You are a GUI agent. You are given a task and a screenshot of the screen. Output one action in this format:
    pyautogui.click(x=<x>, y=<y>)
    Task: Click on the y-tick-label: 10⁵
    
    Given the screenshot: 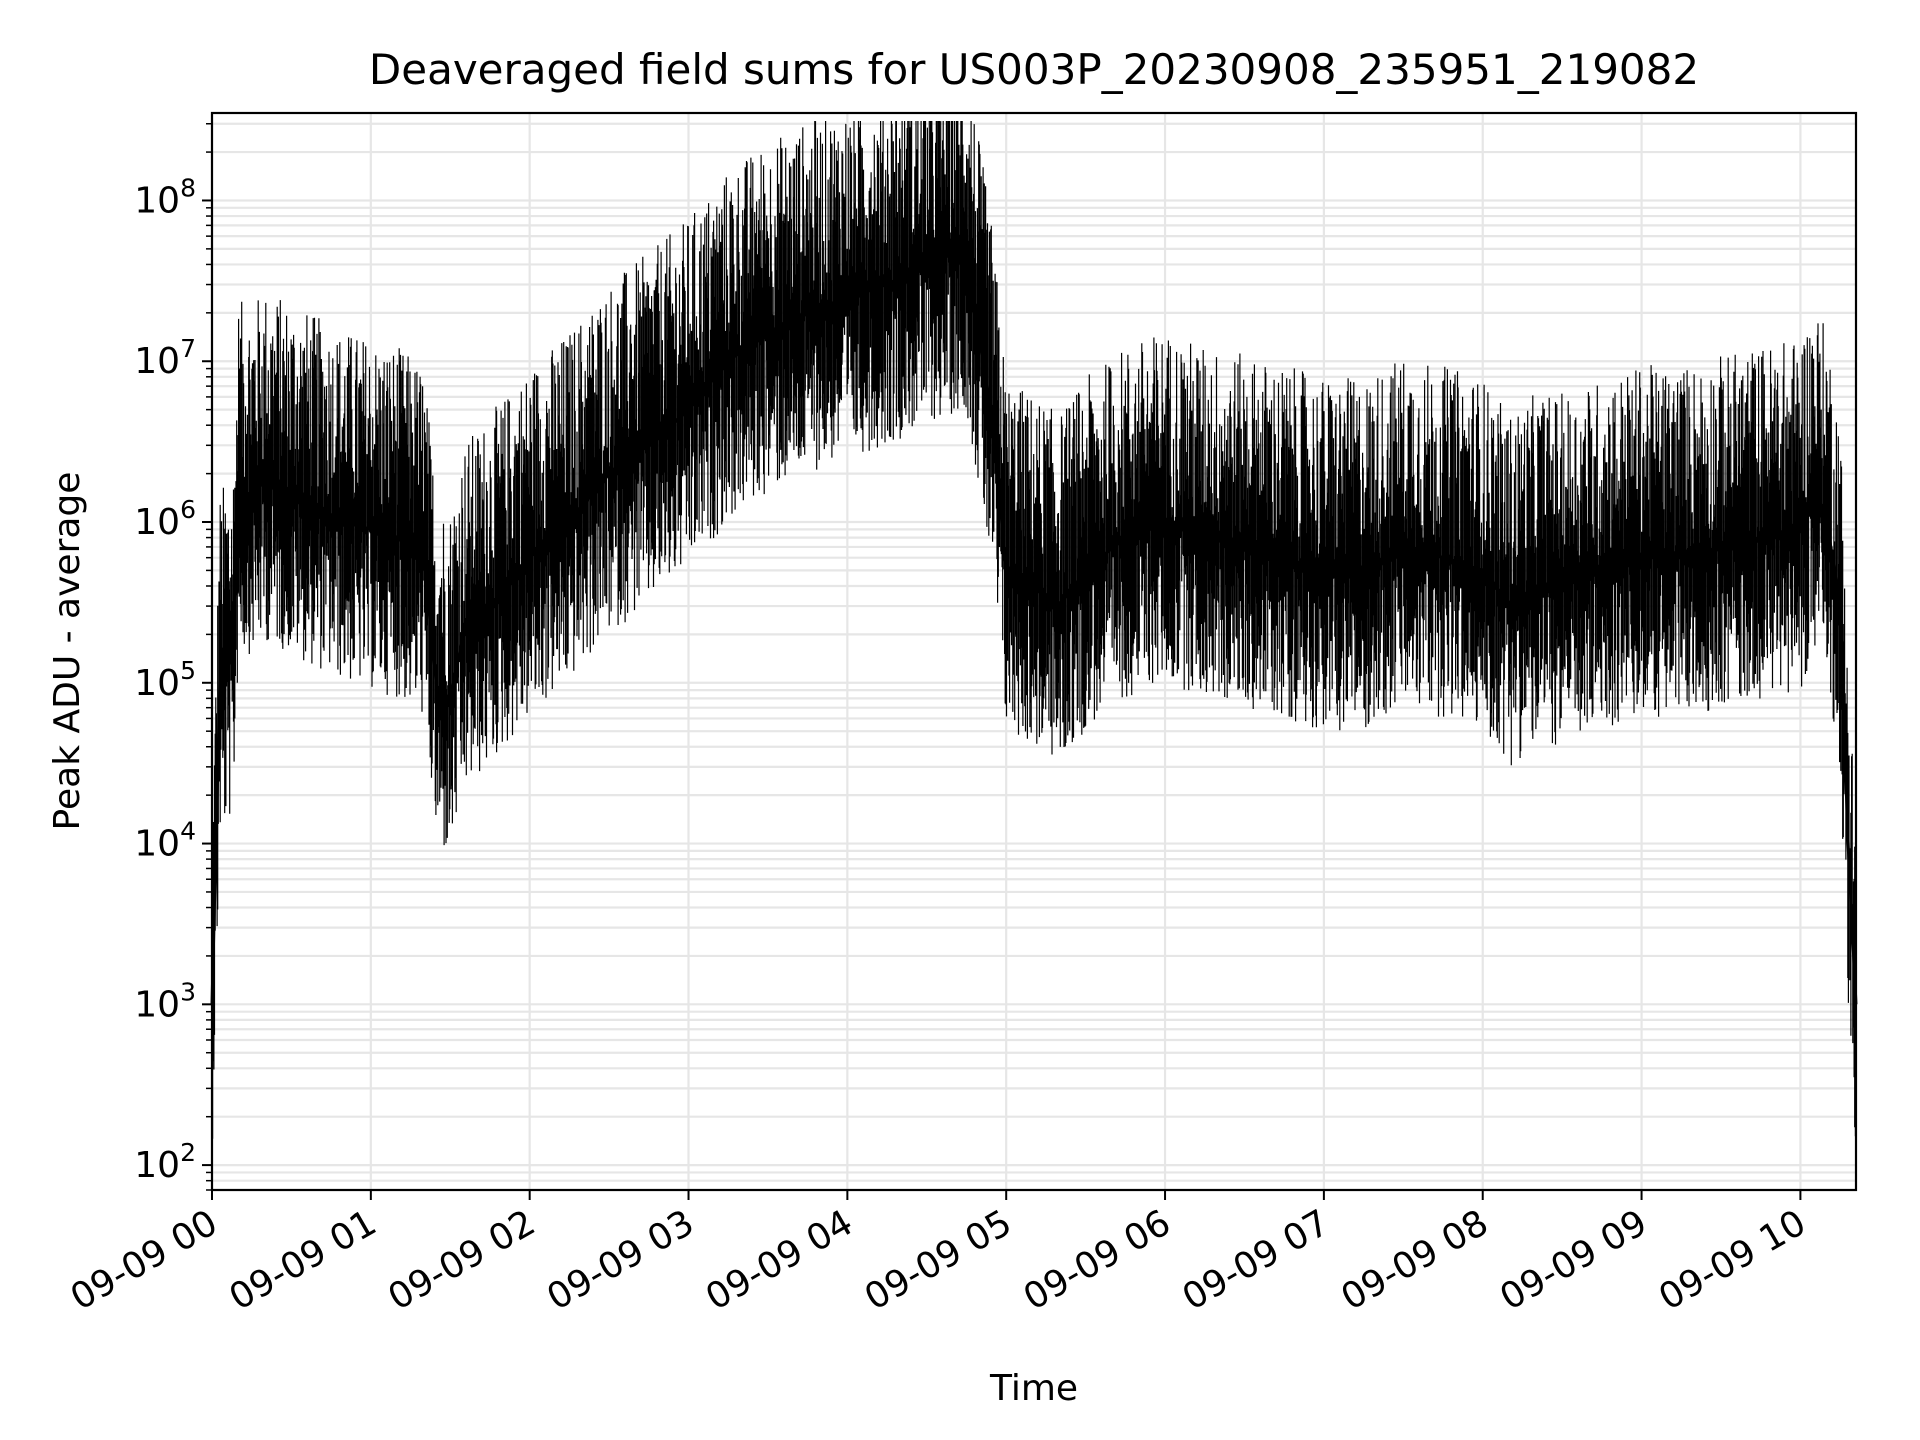 What is the action you would take?
    pyautogui.click(x=165, y=680)
    